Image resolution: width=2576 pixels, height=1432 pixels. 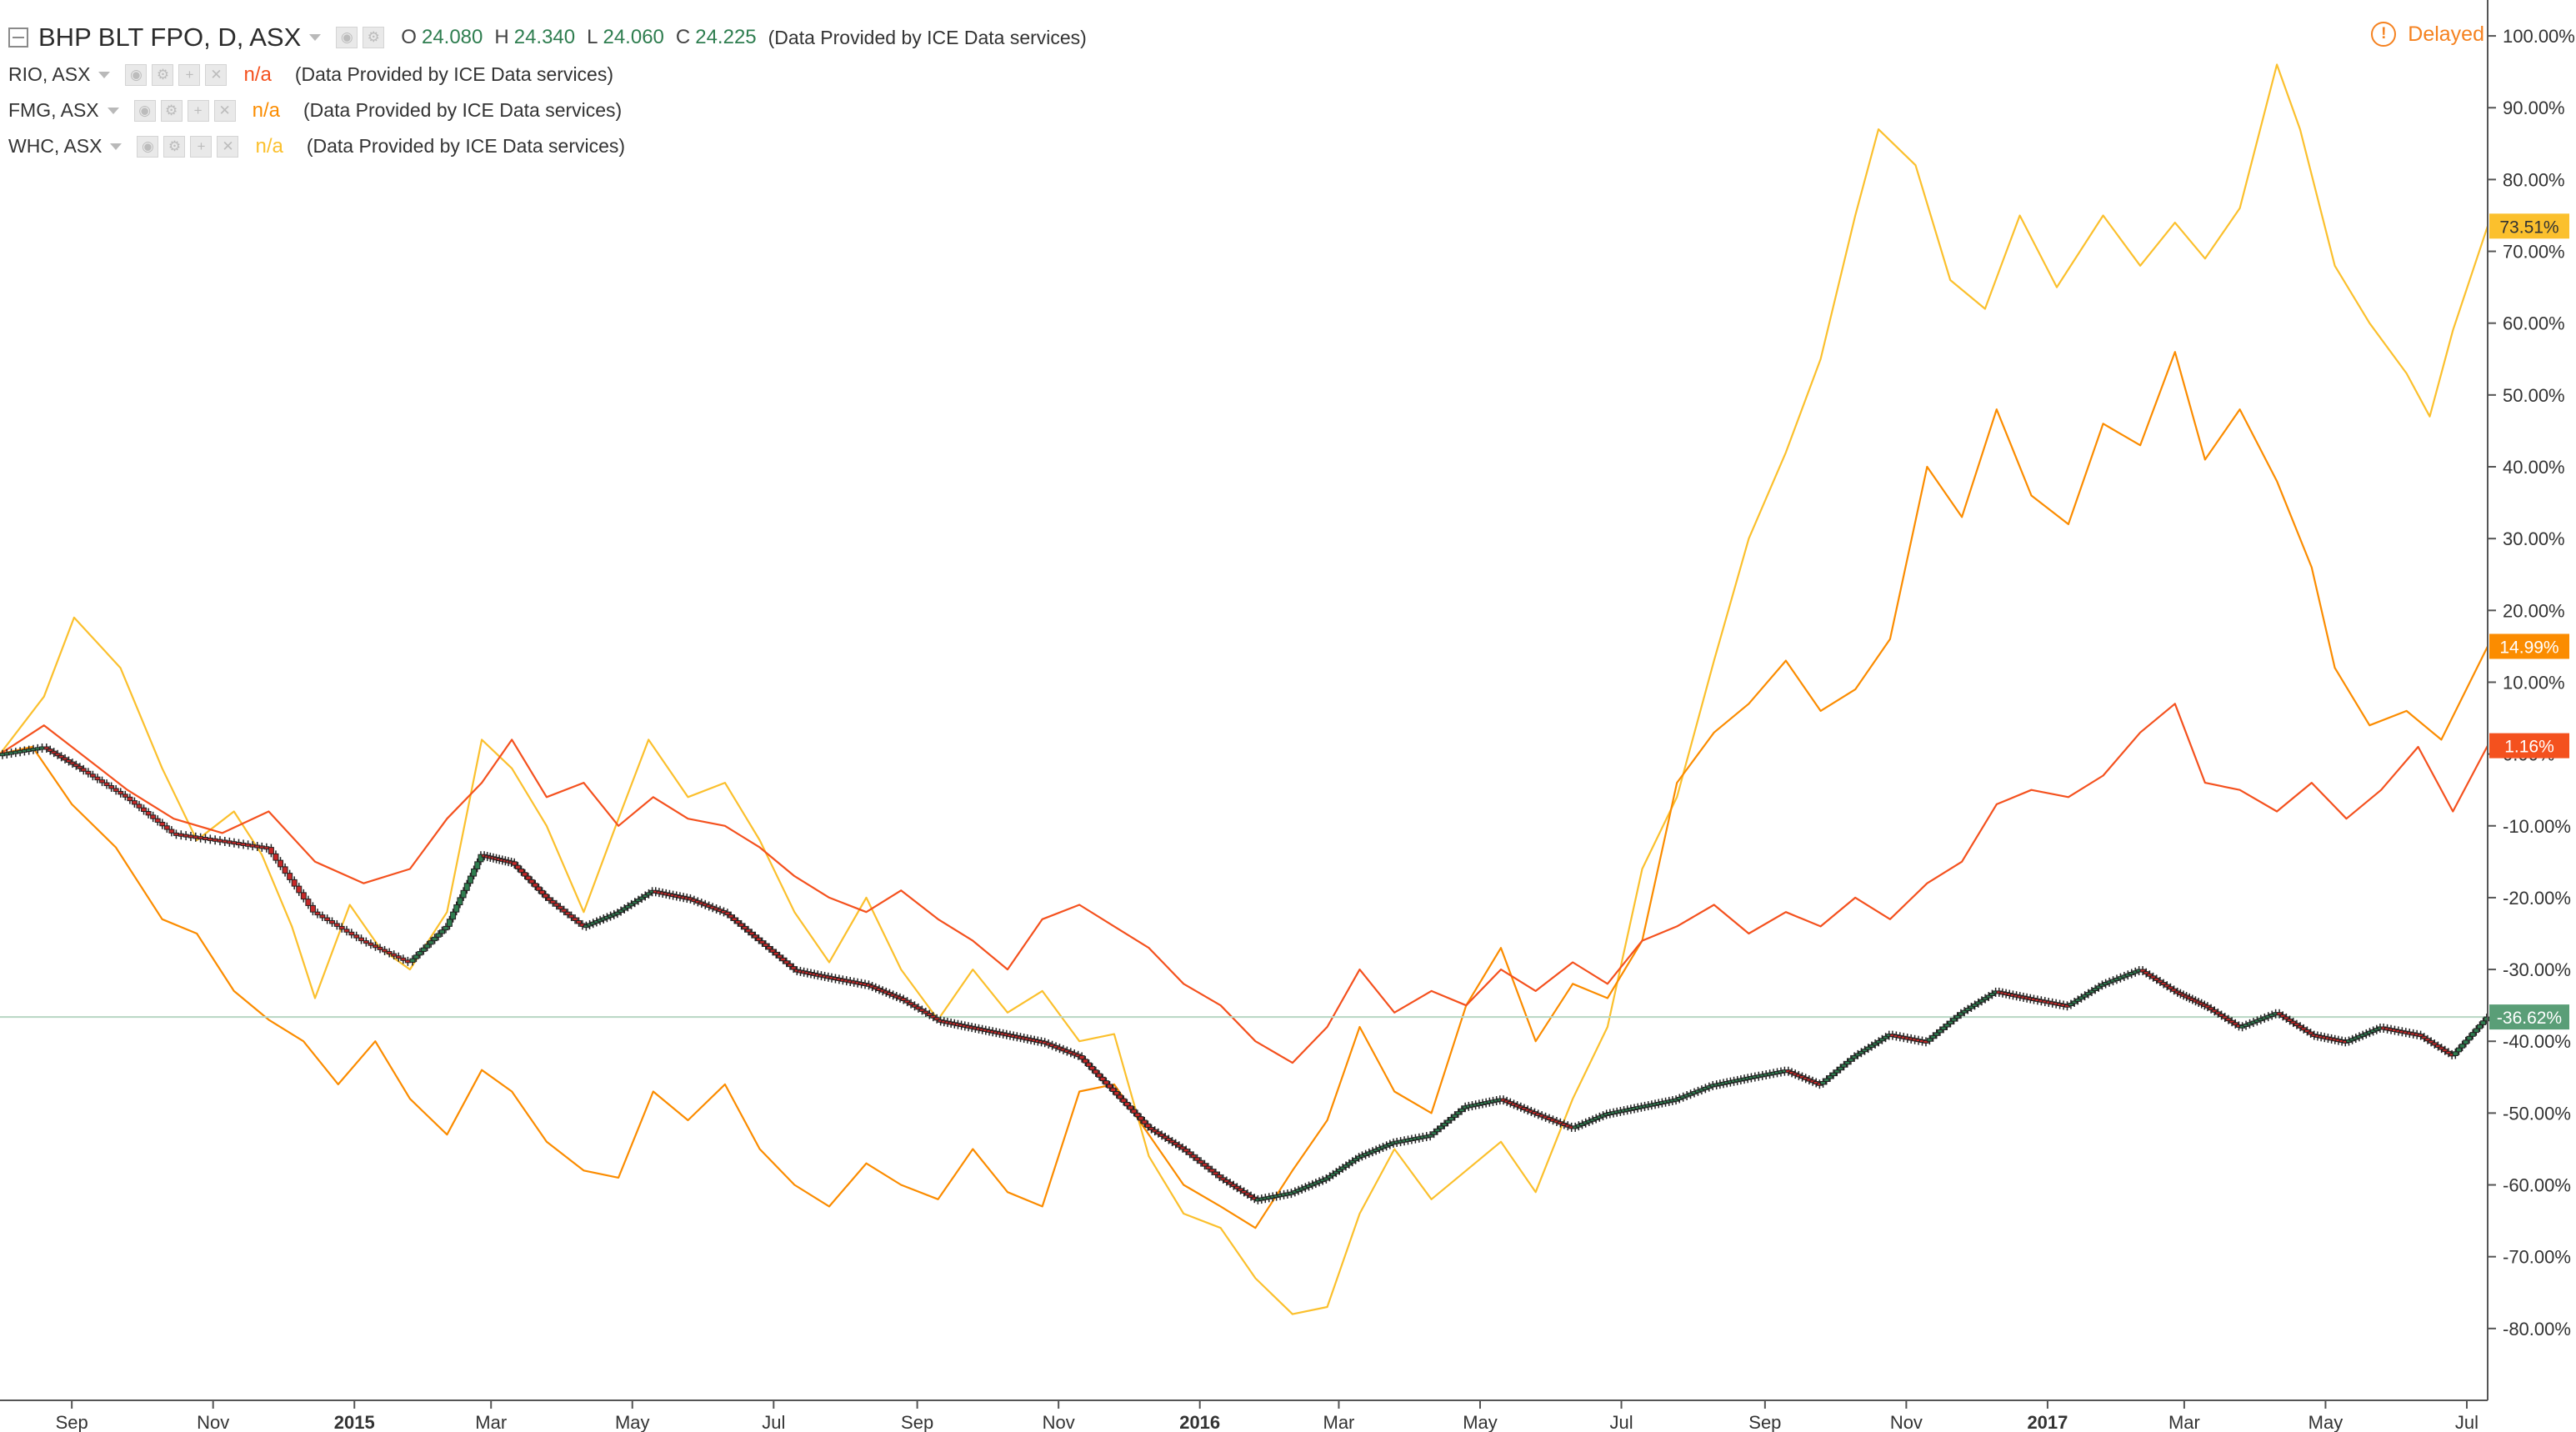 I want to click on collapse-icon, so click(x=18, y=38).